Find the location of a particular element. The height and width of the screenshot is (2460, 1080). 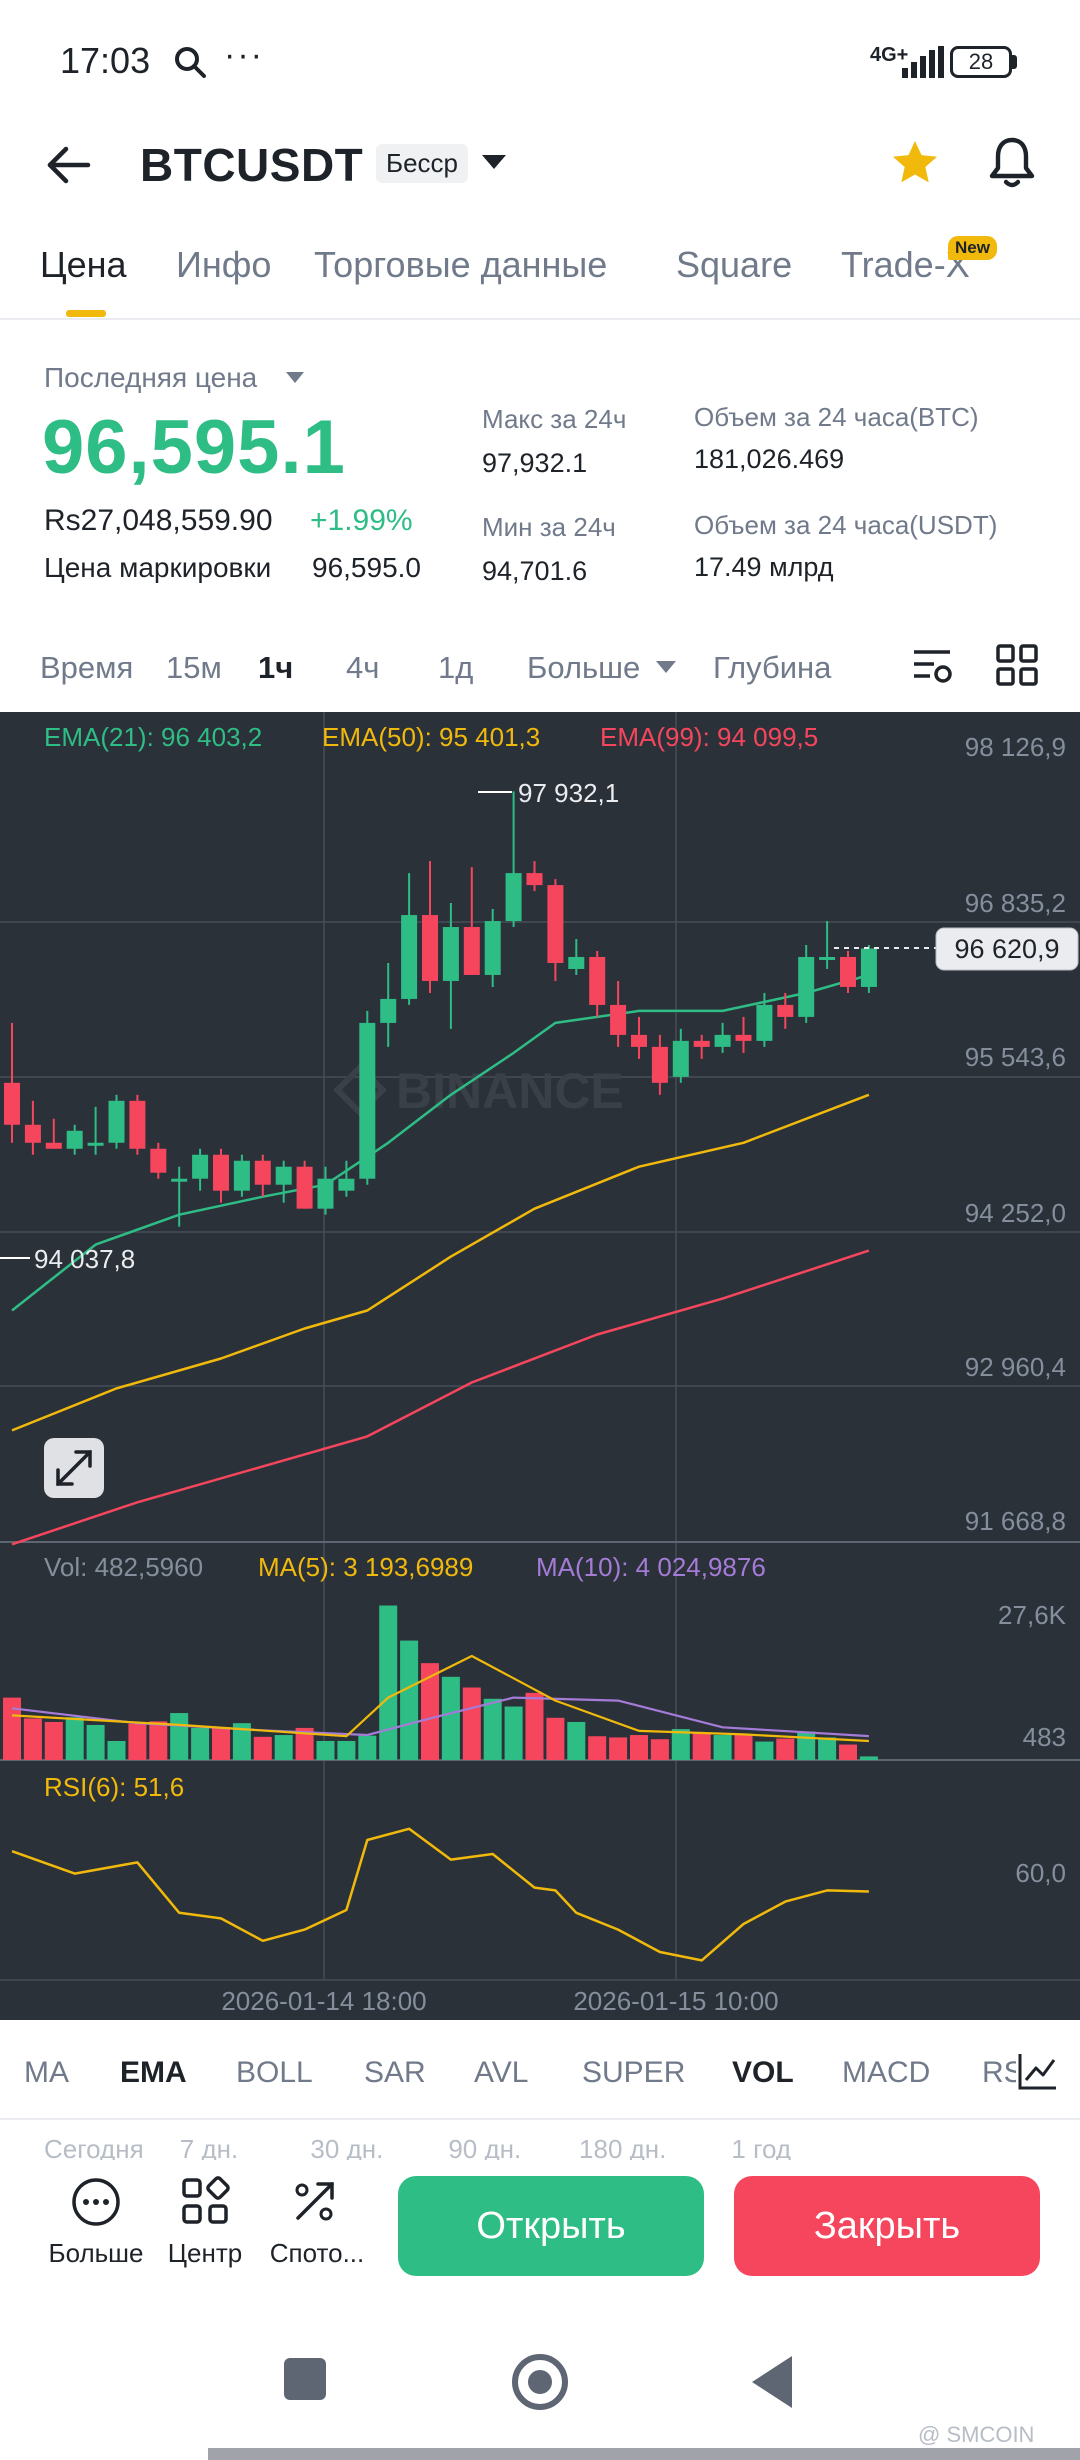

tab-price: Цена is located at coordinates (83, 264).